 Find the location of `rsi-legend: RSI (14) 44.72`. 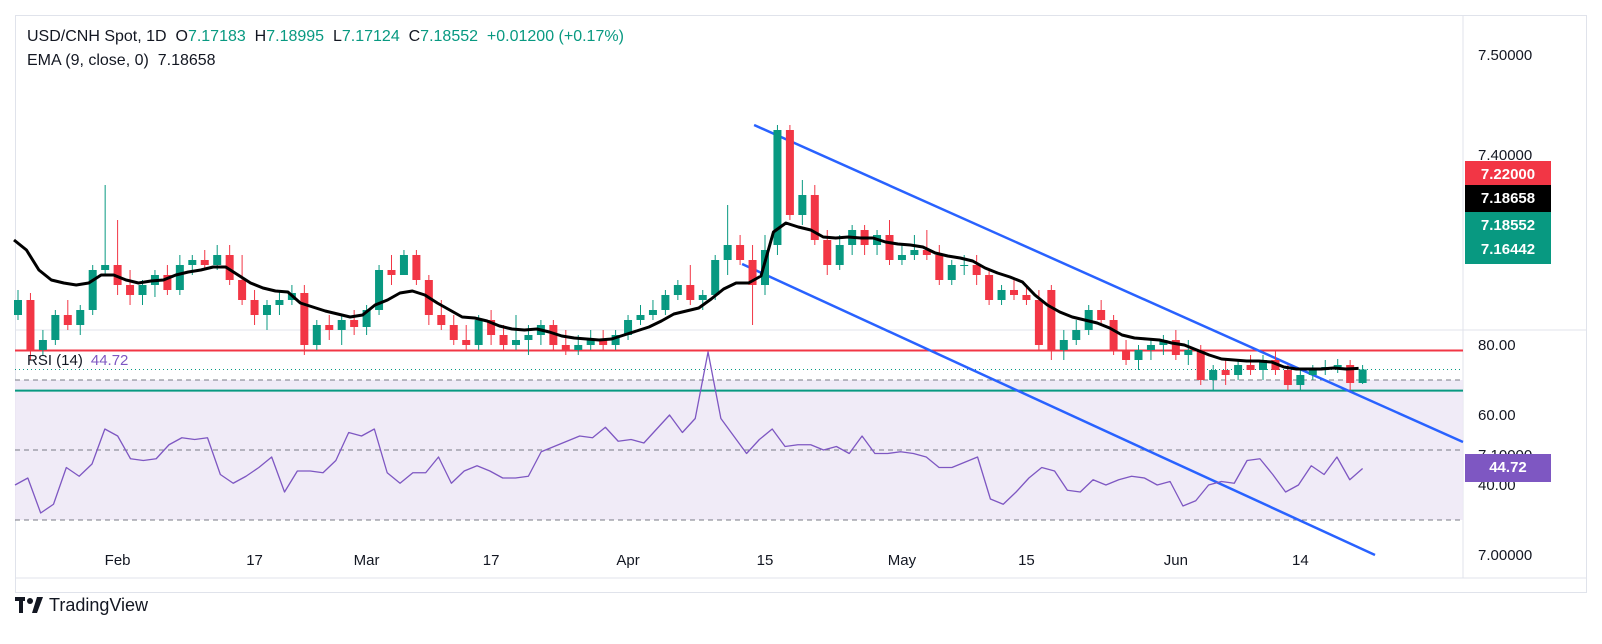

rsi-legend: RSI (14) 44.72 is located at coordinates (77, 360).